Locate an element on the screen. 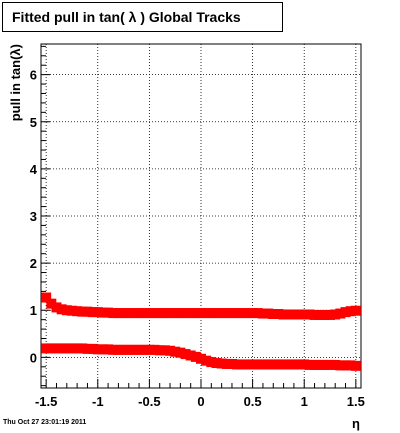 Image resolution: width=400 pixels, height=433 pixels. chart-title: Fitted pull in tan( λ ) Global Tracks is located at coordinates (142, 17).